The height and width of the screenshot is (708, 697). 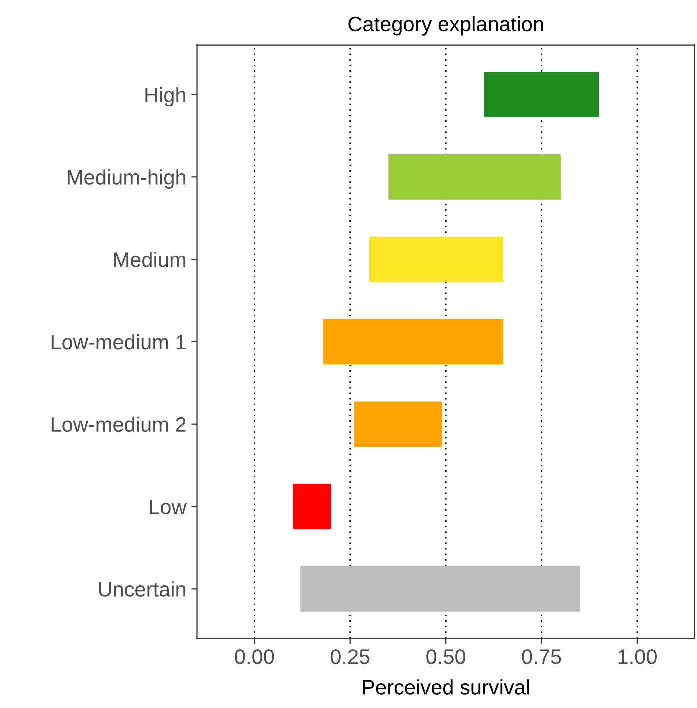 What do you see at coordinates (166, 97) in the screenshot?
I see `y-tick-label: High` at bounding box center [166, 97].